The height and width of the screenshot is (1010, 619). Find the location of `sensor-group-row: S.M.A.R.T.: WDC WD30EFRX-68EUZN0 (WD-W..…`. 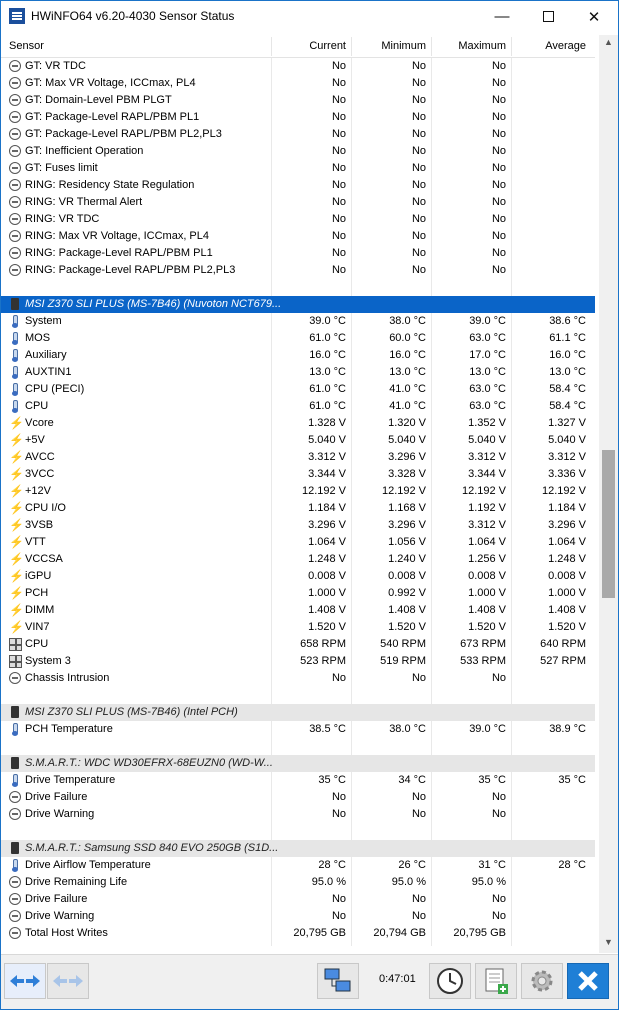

sensor-group-row: S.M.A.R.T.: WDC WD30EFRX-68EUZN0 (WD-W..… is located at coordinates (298, 763).